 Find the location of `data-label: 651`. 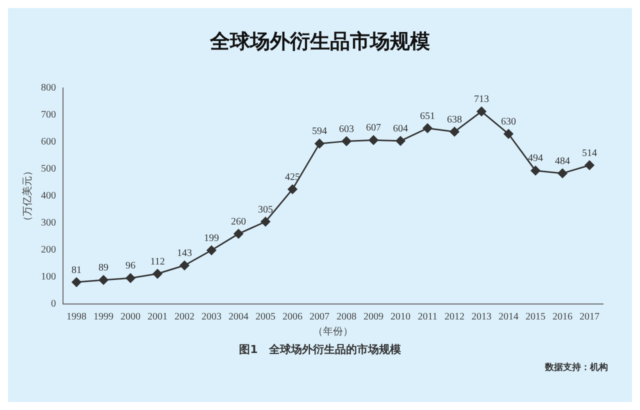

data-label: 651 is located at coordinates (427, 116).